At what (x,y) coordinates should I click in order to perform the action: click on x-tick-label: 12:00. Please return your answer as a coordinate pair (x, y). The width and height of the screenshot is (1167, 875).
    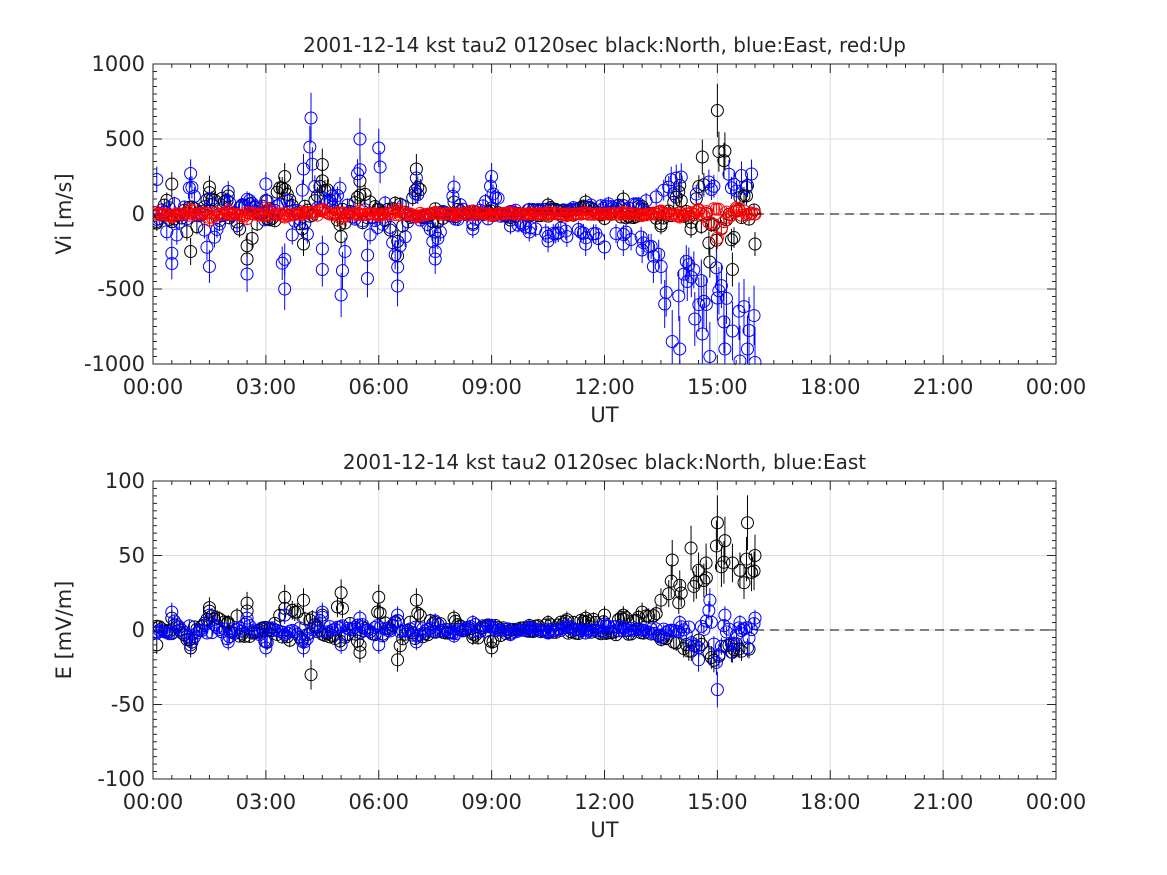
    Looking at the image, I should click on (604, 387).